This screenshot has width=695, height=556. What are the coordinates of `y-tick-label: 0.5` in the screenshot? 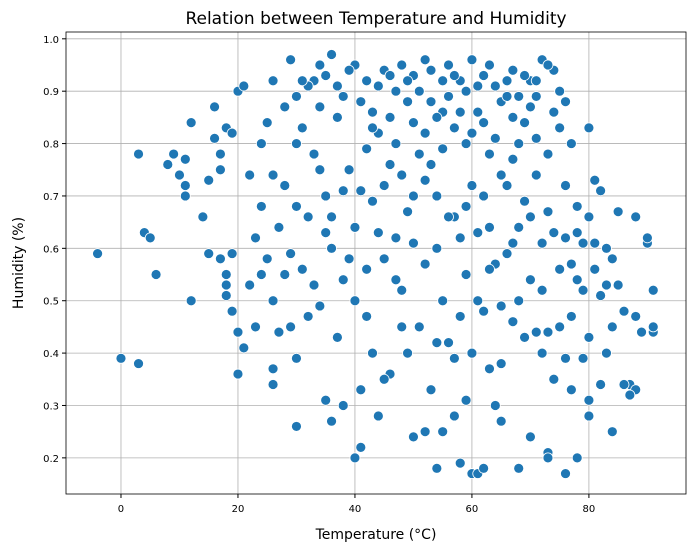 It's located at (51, 302).